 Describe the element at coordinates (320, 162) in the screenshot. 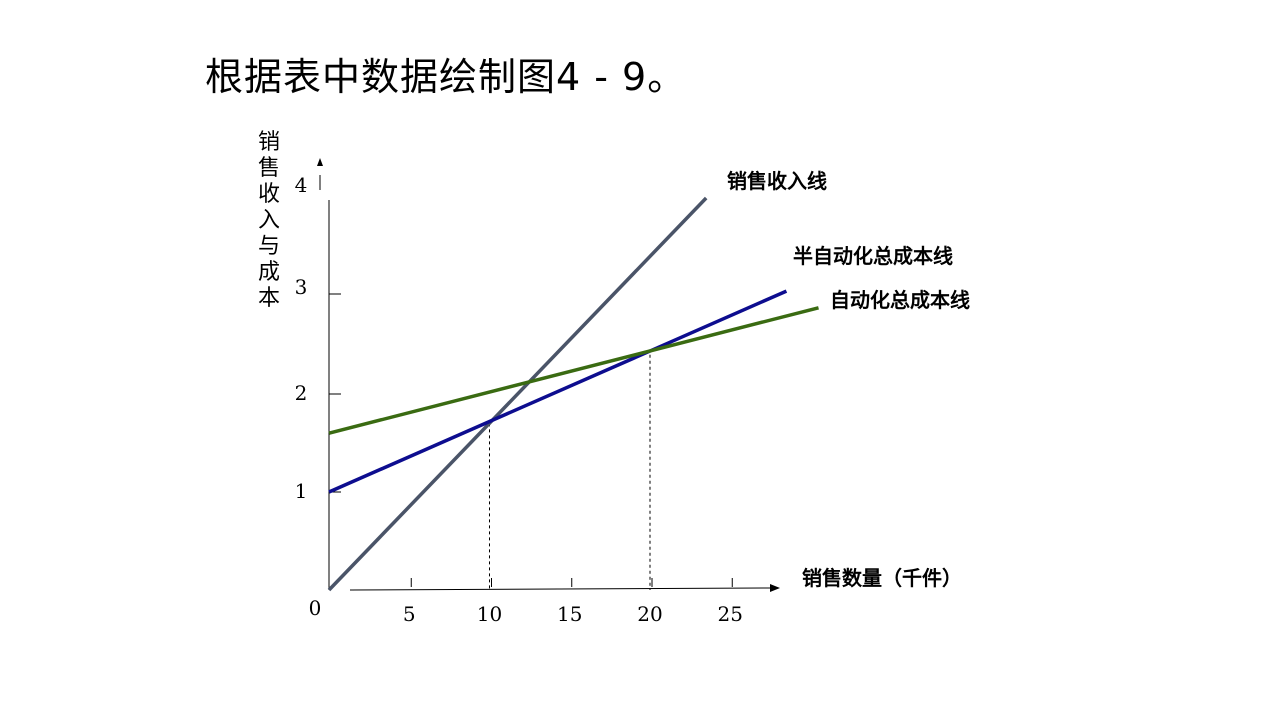

I see `y-axis-arrow-icon` at that location.